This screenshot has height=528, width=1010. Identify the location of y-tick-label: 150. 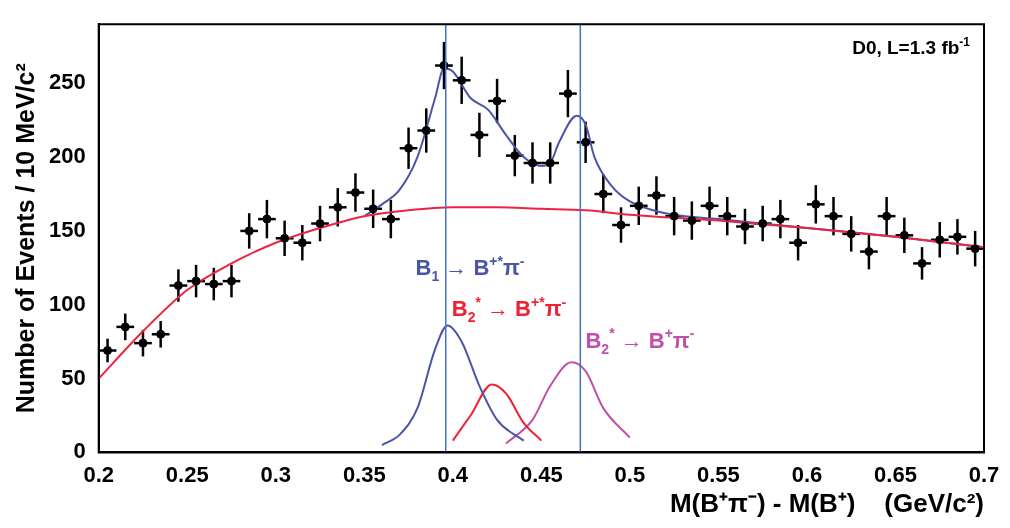
(67, 229).